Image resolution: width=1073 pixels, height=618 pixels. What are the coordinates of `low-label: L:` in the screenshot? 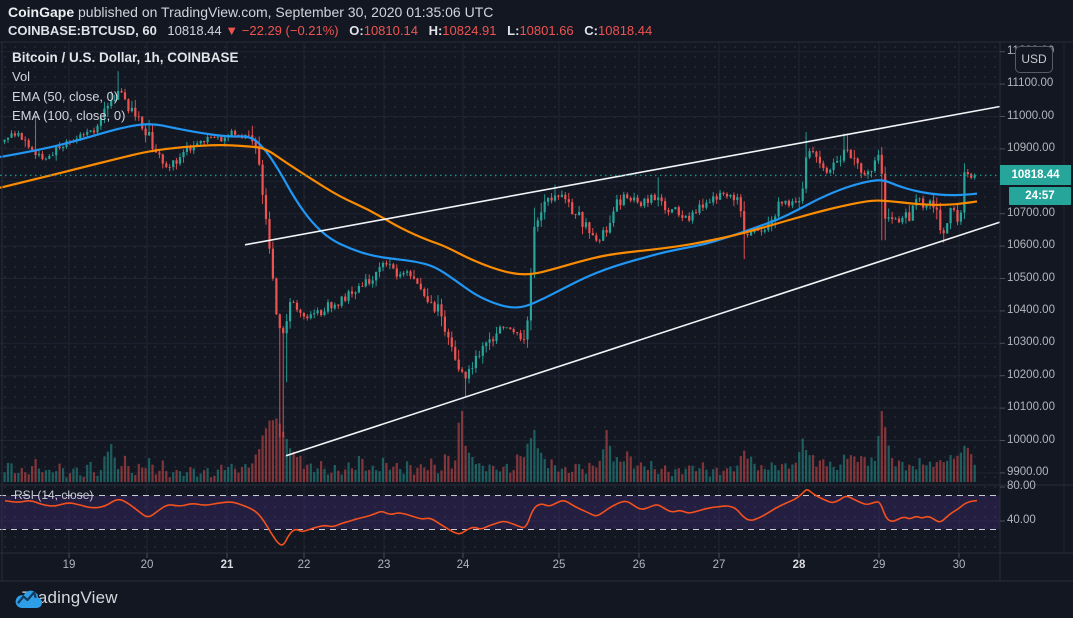 It's located at (513, 30).